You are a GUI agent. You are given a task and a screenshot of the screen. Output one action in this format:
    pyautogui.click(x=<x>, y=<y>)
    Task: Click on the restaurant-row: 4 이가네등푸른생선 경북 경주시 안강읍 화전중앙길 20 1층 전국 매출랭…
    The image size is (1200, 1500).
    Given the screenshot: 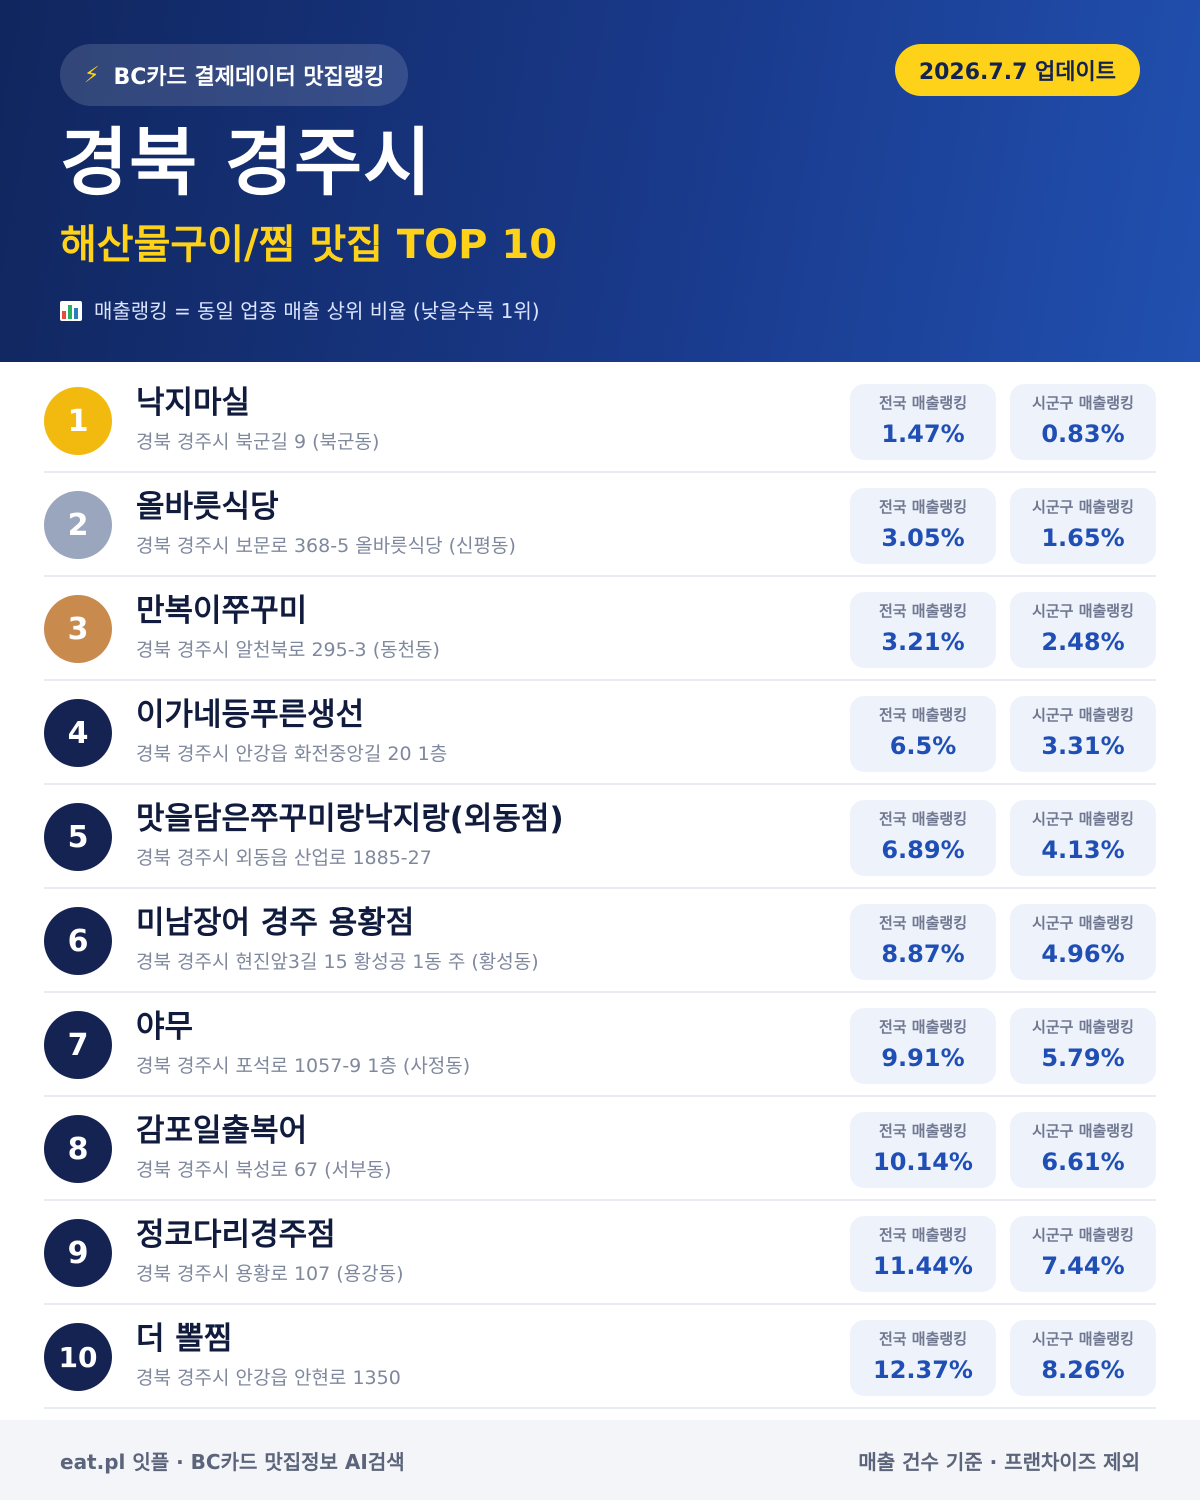 What is the action you would take?
    pyautogui.click(x=600, y=733)
    